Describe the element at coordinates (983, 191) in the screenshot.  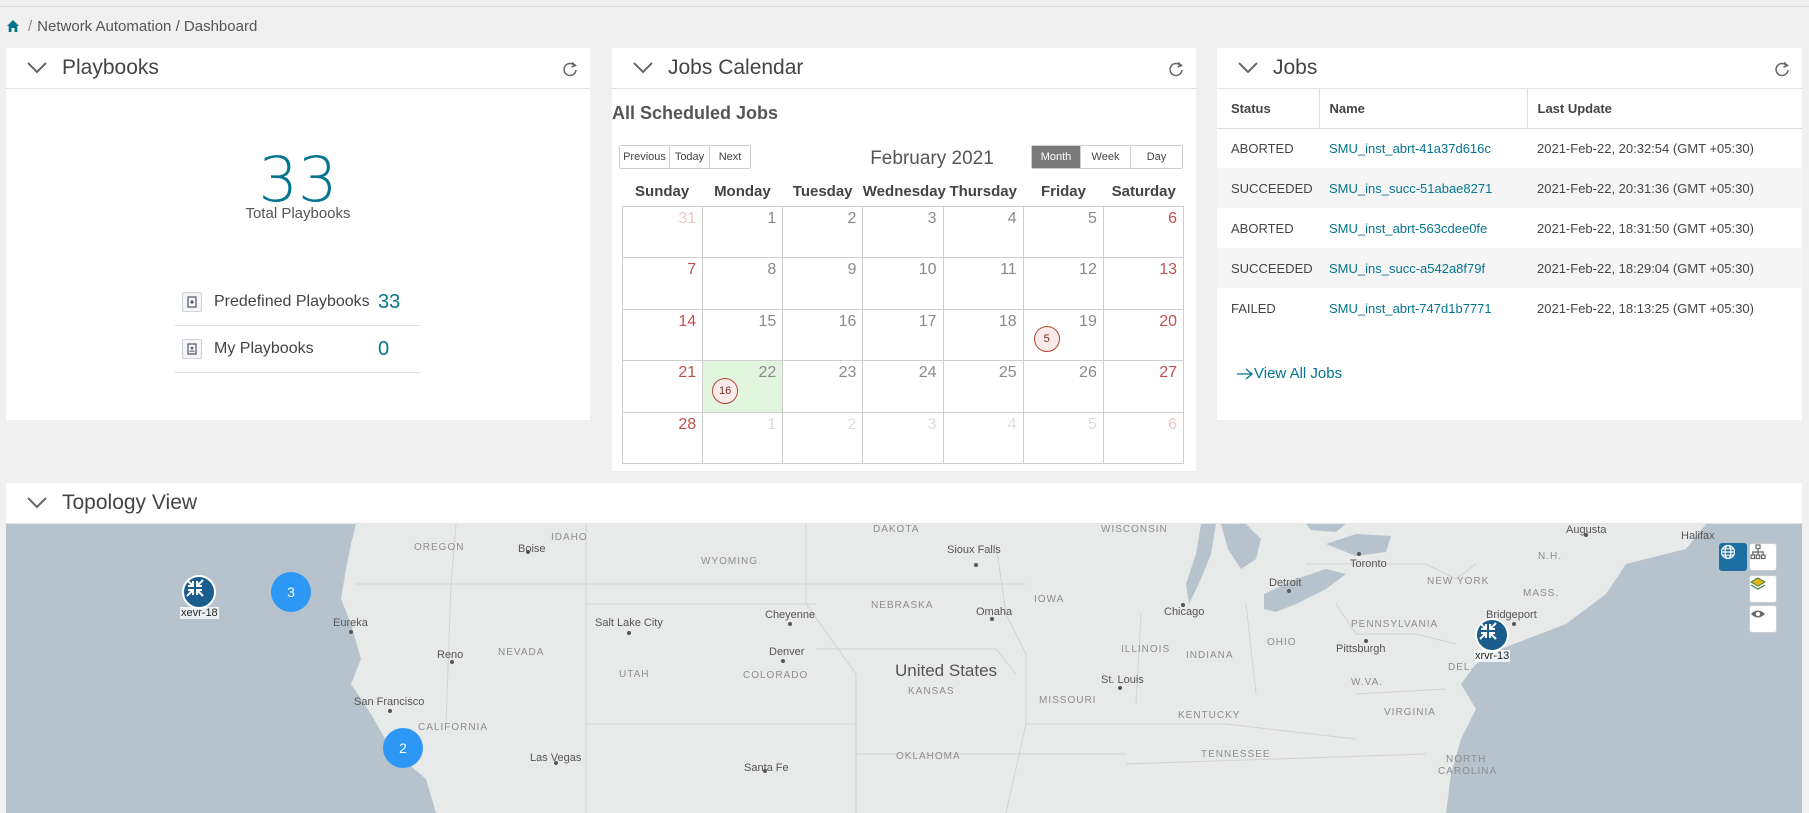
I see `weekday-header: Thursday` at that location.